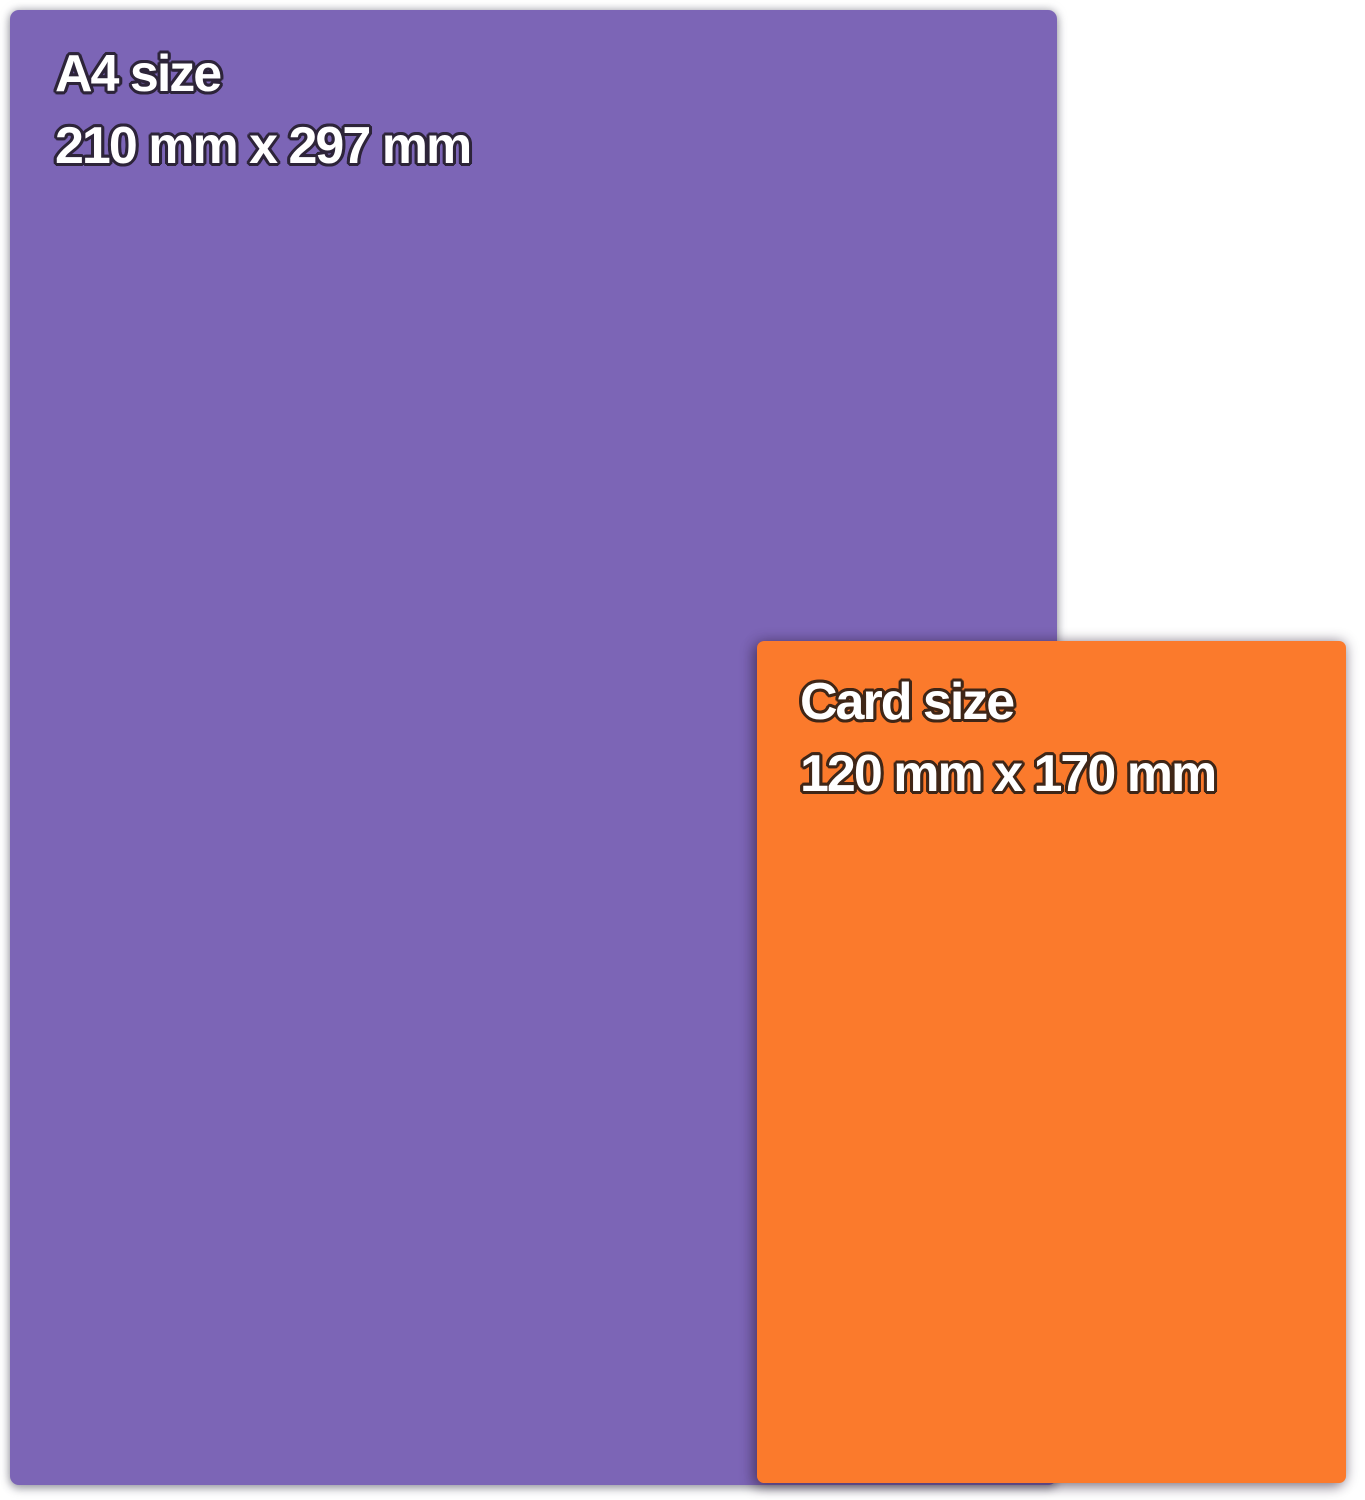  What do you see at coordinates (907, 702) in the screenshot?
I see `card-title: Card size` at bounding box center [907, 702].